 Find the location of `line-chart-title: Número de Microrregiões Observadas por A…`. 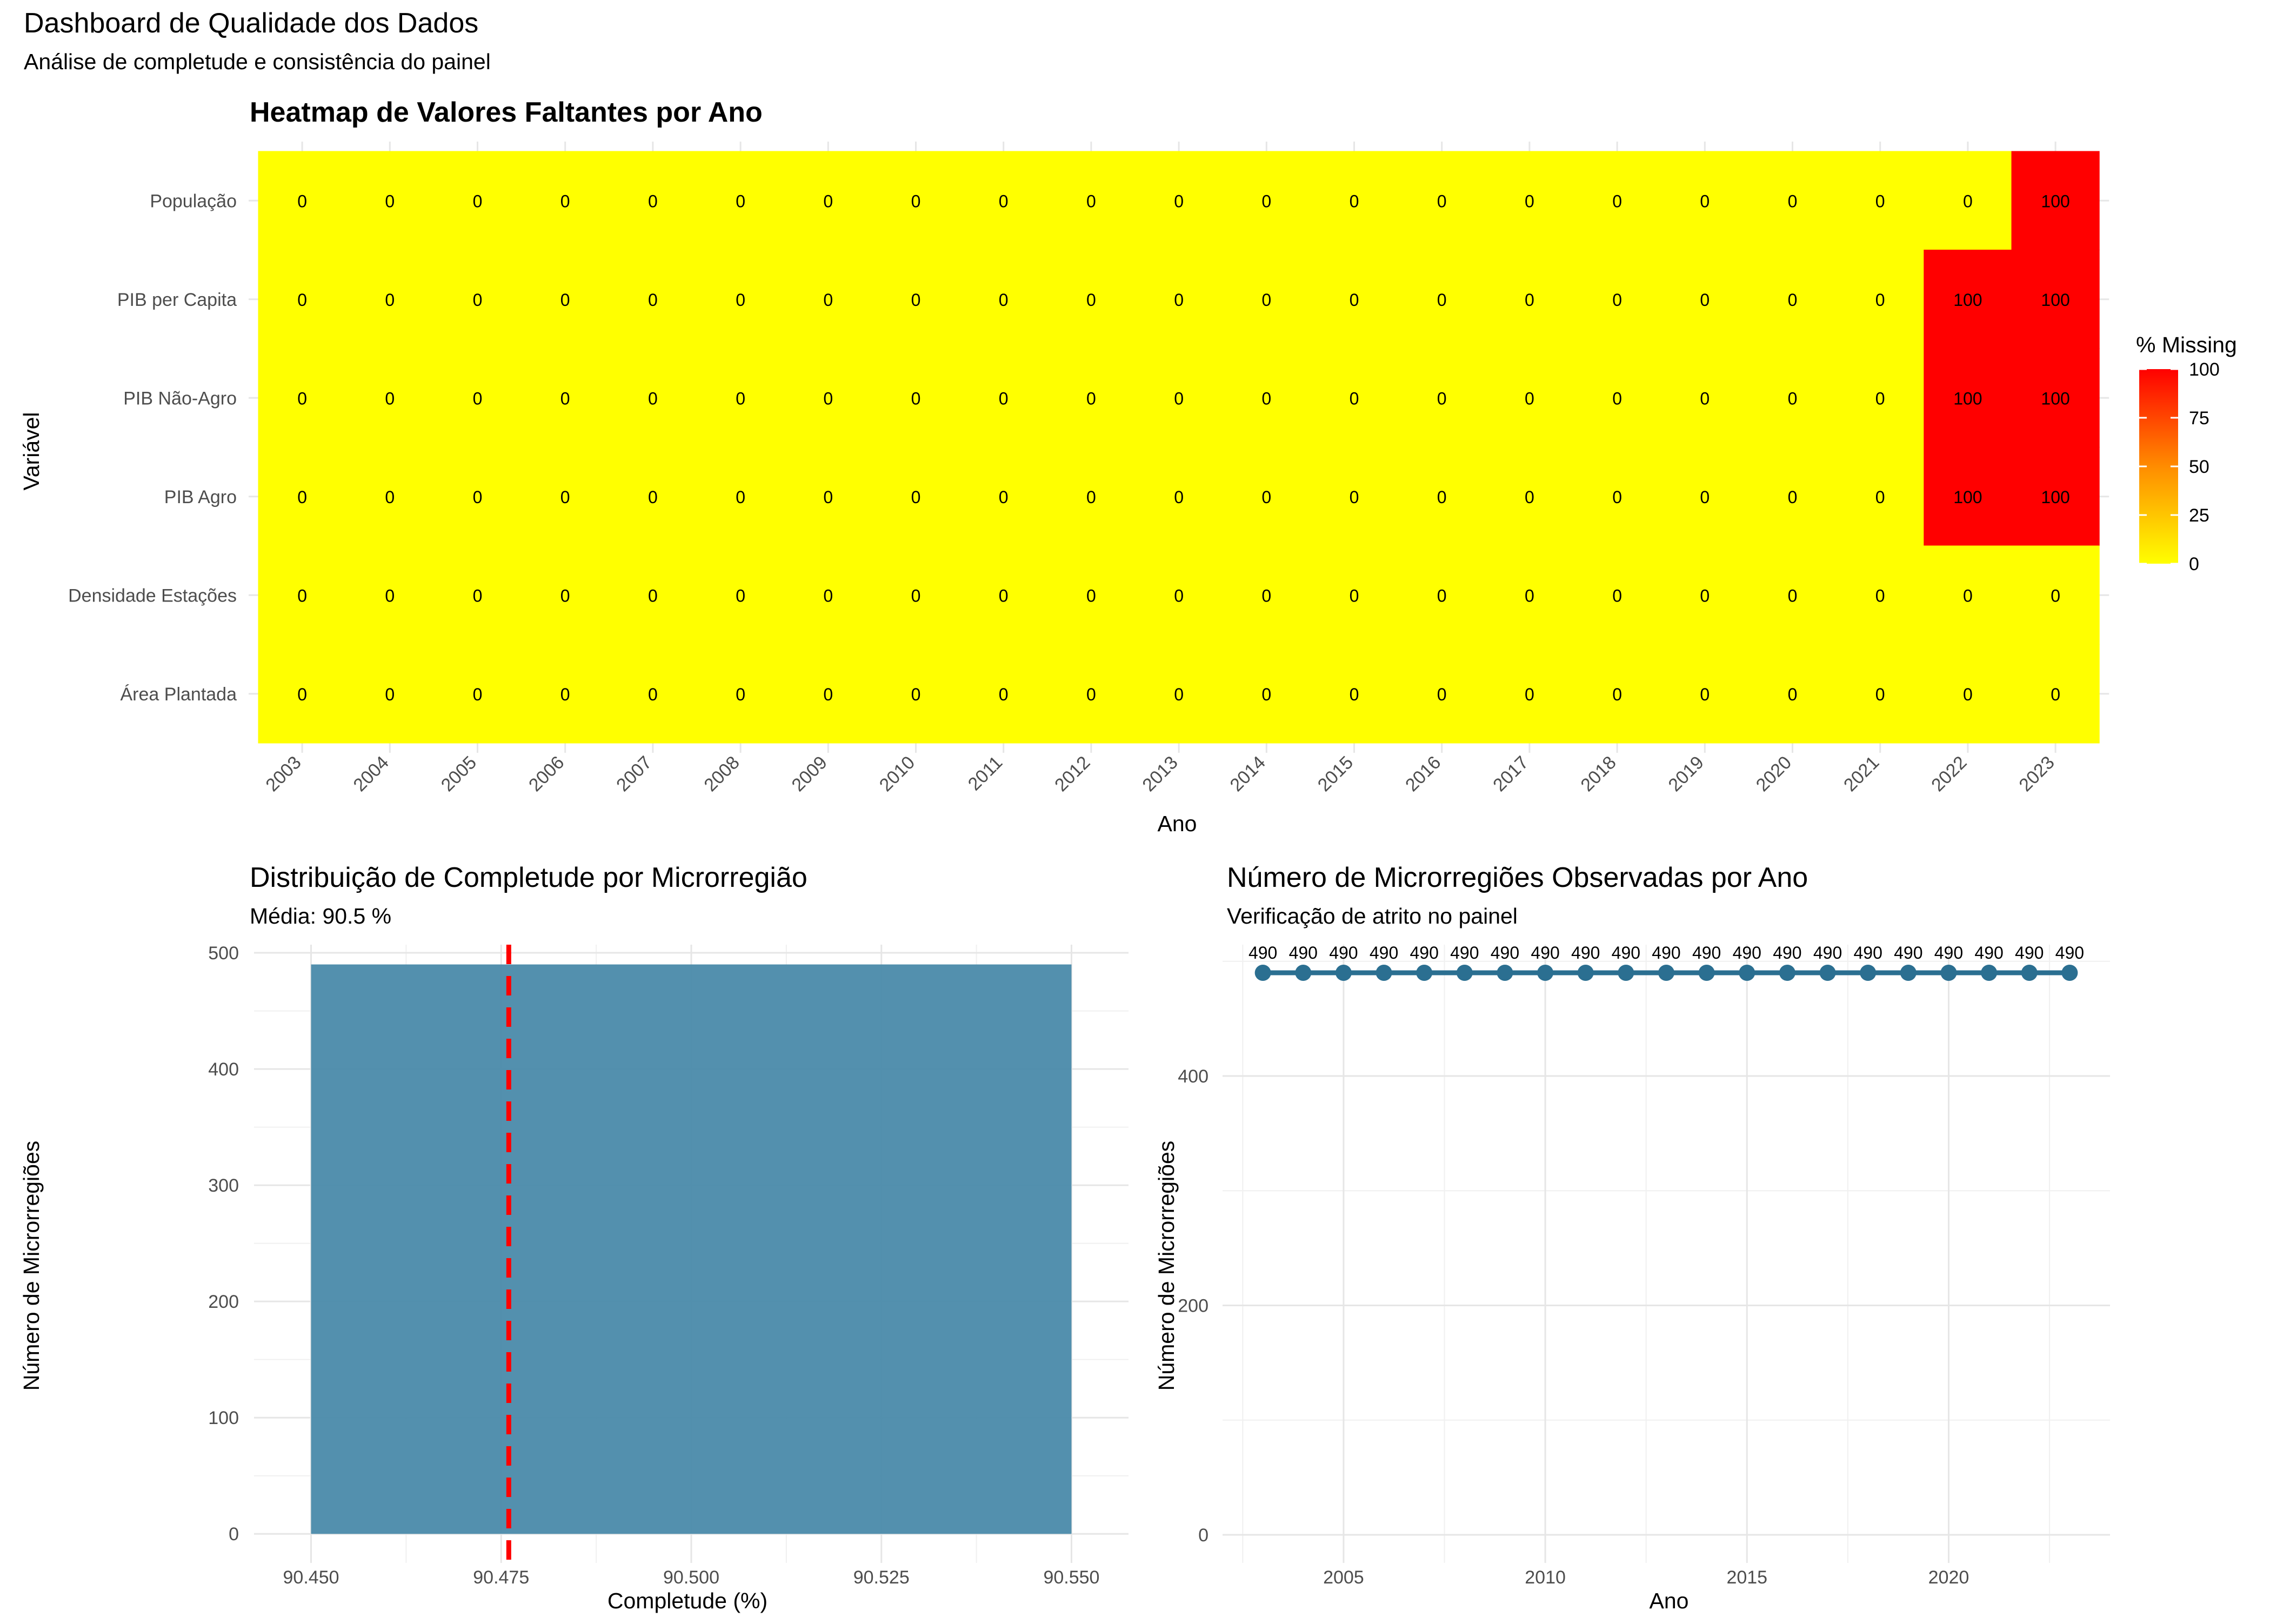

line-chart-title: Número de Microrregiões Observadas por A… is located at coordinates (1517, 877).